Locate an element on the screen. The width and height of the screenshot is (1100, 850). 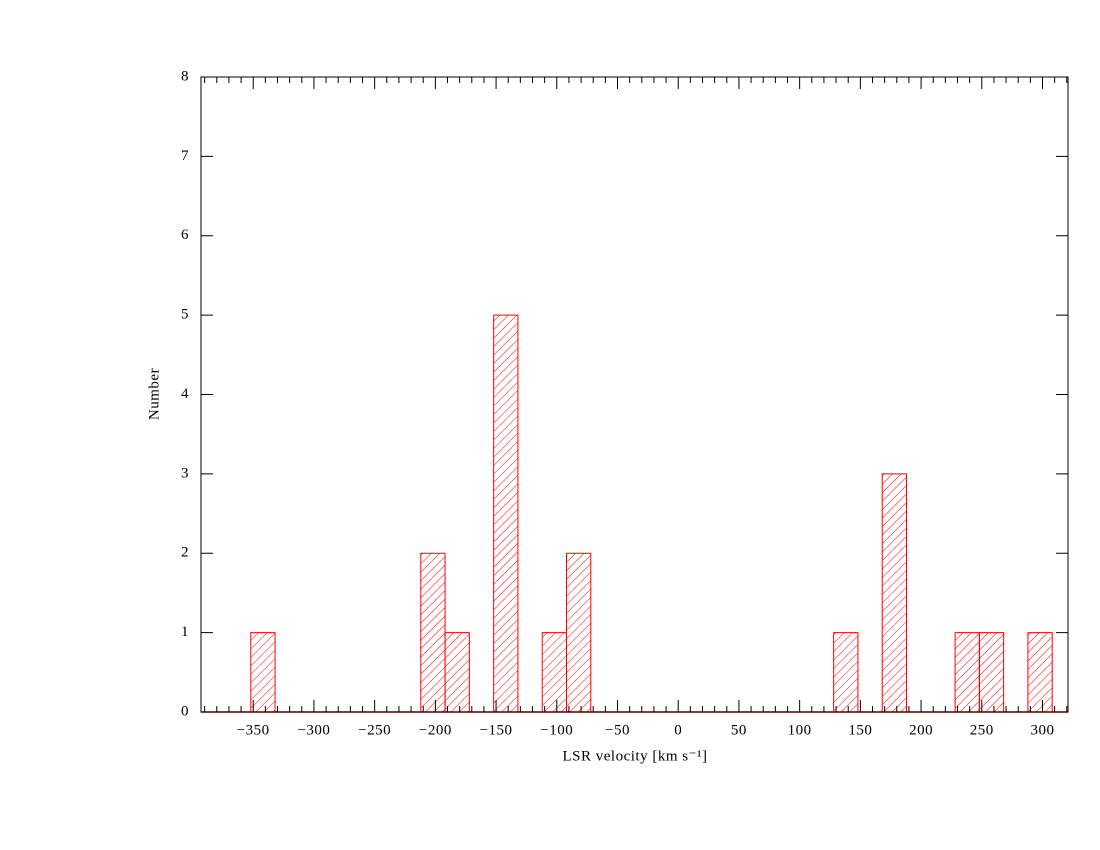
x-tick-label: 50 is located at coordinates (739, 730).